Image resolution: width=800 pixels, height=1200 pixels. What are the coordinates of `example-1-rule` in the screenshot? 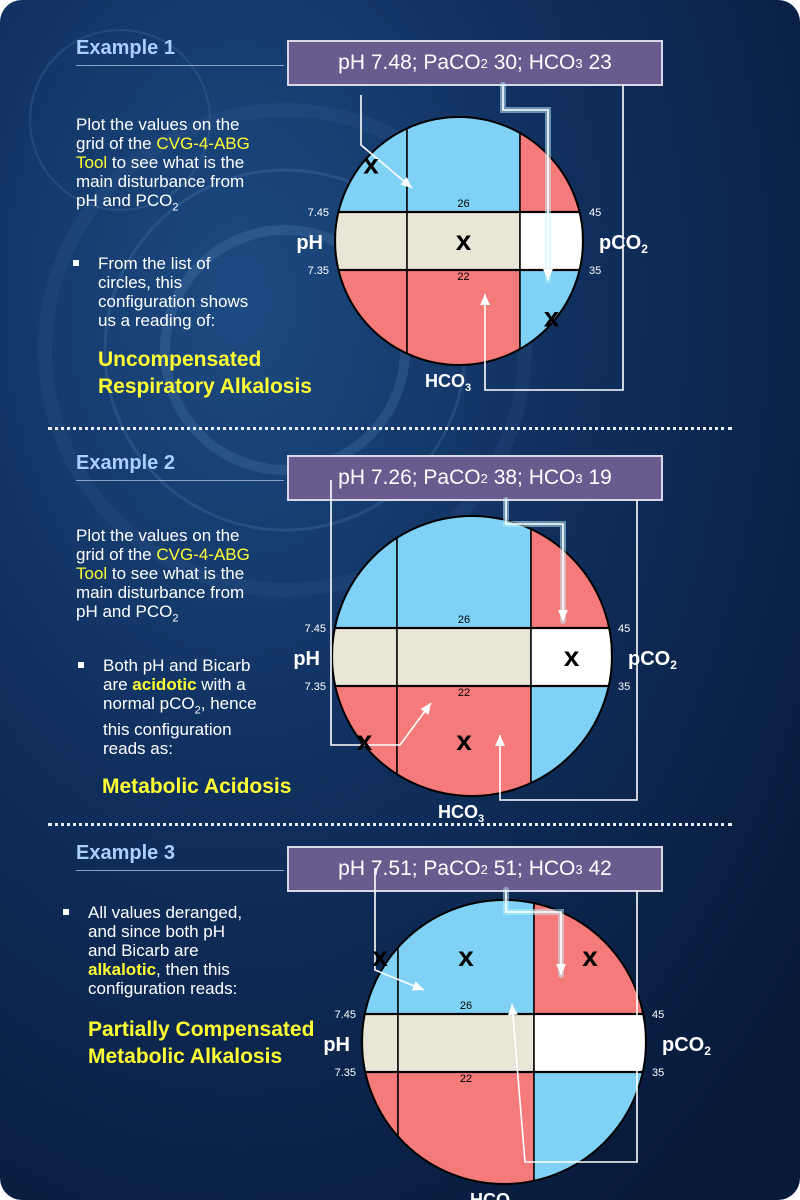 It's located at (180, 65).